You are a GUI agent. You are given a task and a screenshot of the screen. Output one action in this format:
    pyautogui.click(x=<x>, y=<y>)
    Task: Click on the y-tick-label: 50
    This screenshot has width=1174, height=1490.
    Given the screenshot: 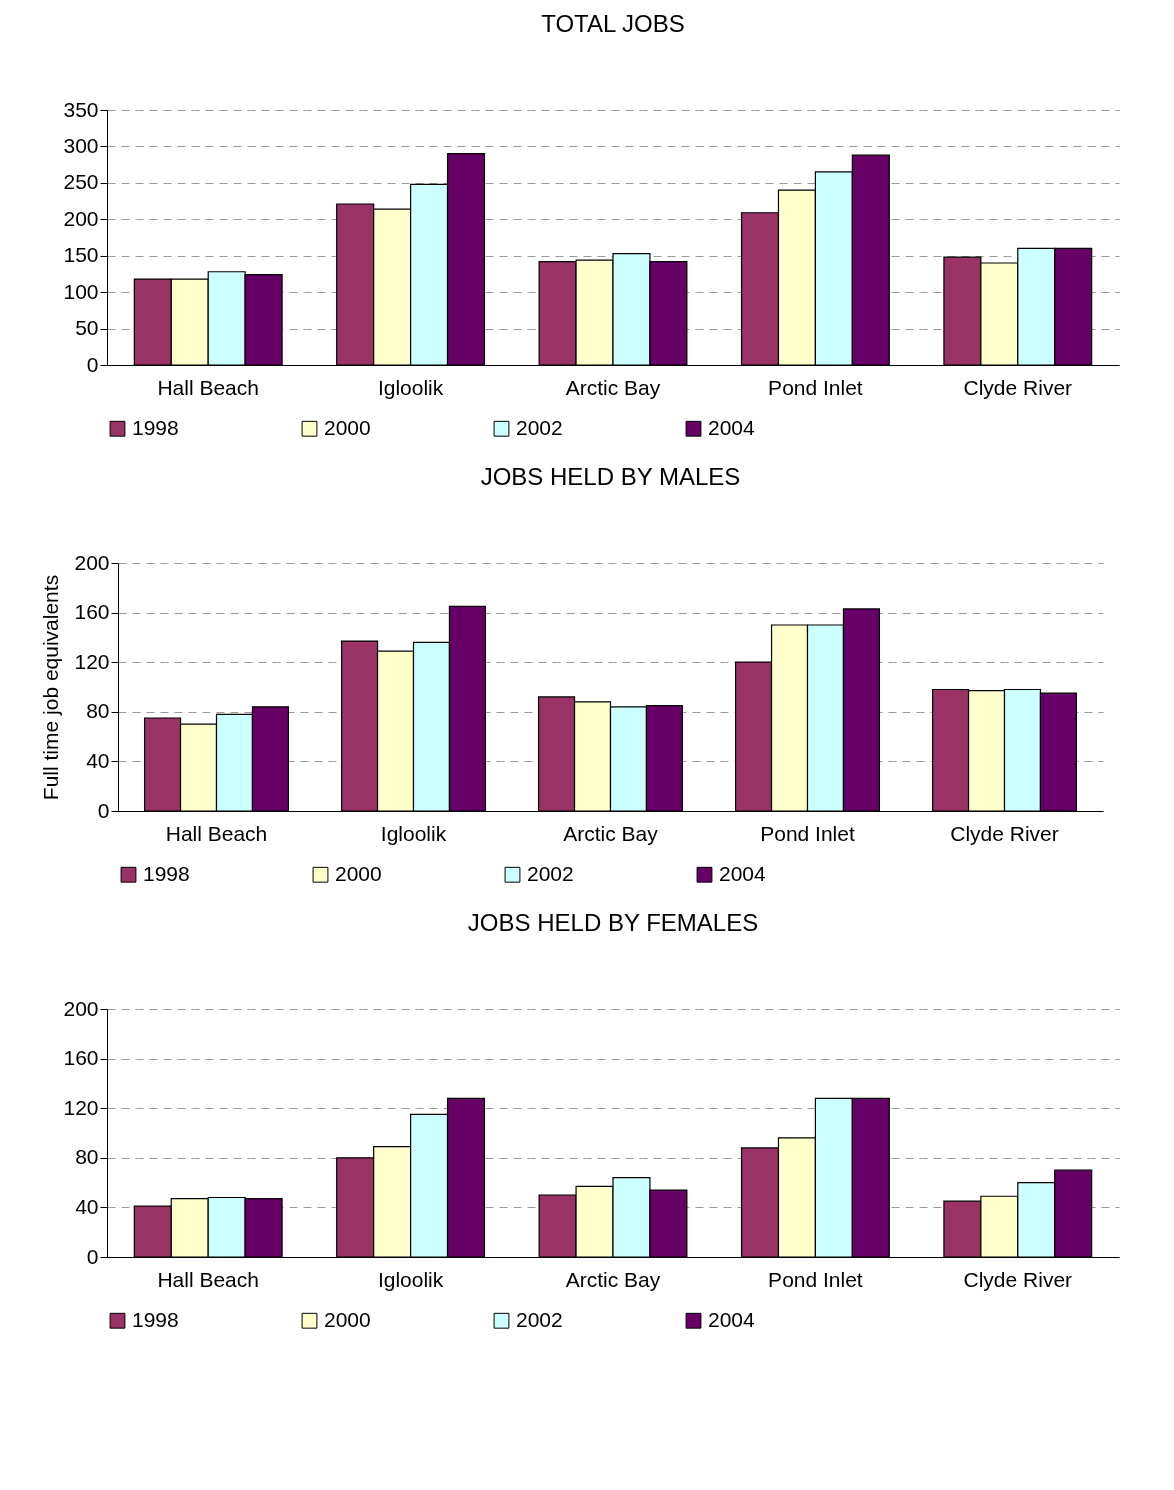 What is the action you would take?
    pyautogui.click(x=87, y=328)
    